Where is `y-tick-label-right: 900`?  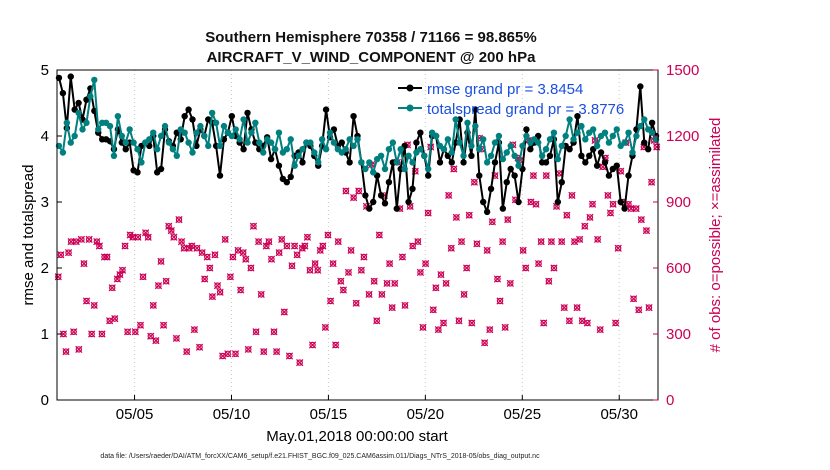 y-tick-label-right: 900 is located at coordinates (678, 202).